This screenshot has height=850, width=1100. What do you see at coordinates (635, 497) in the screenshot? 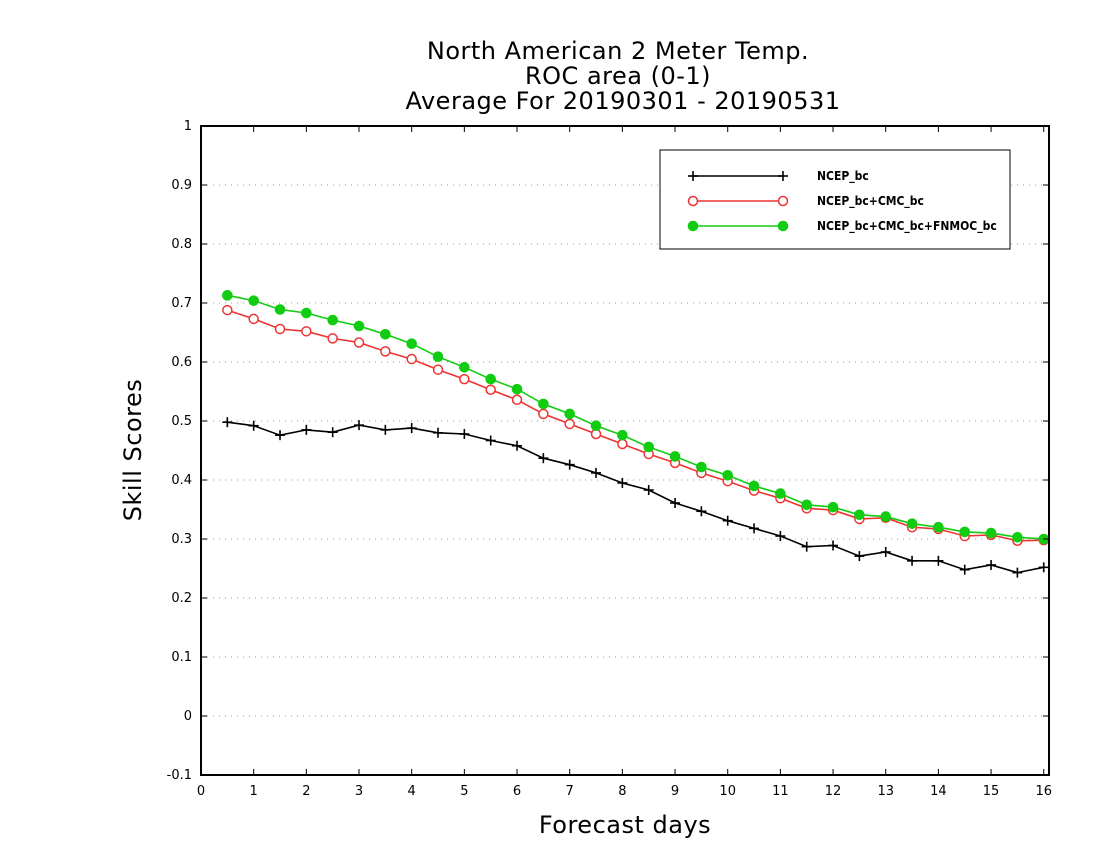
I see `series-line` at bounding box center [635, 497].